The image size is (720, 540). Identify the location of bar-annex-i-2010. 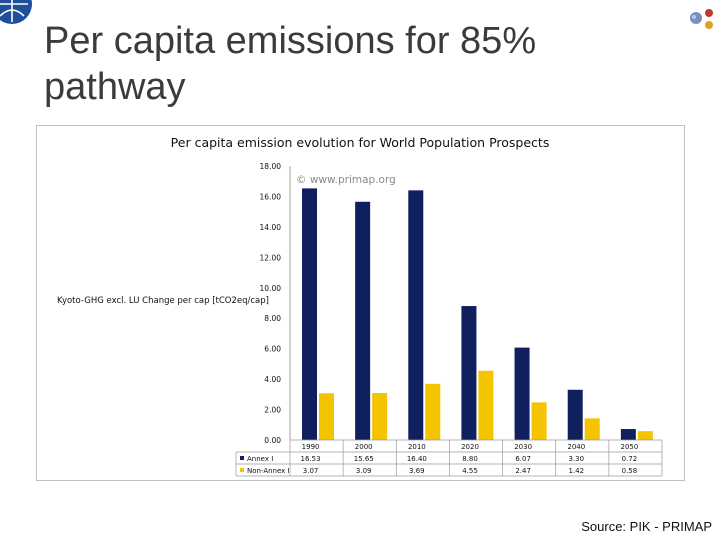
(416, 315).